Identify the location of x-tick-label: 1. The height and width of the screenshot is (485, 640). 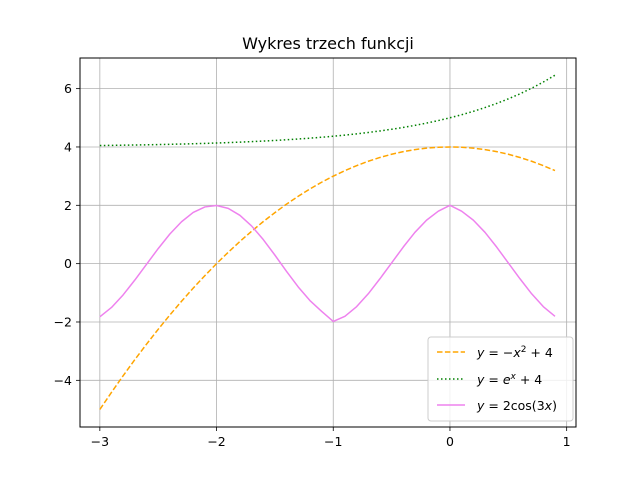
(567, 441).